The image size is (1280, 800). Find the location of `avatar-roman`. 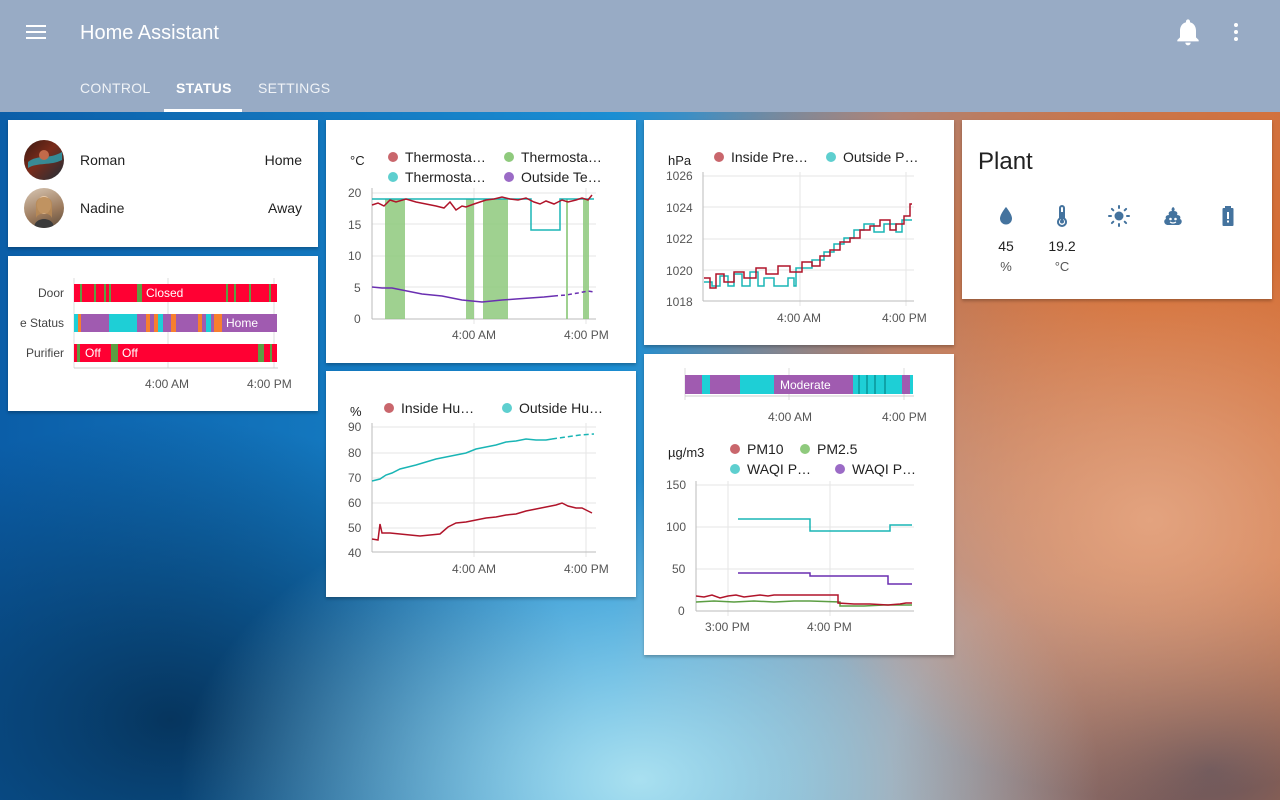

avatar-roman is located at coordinates (44, 160).